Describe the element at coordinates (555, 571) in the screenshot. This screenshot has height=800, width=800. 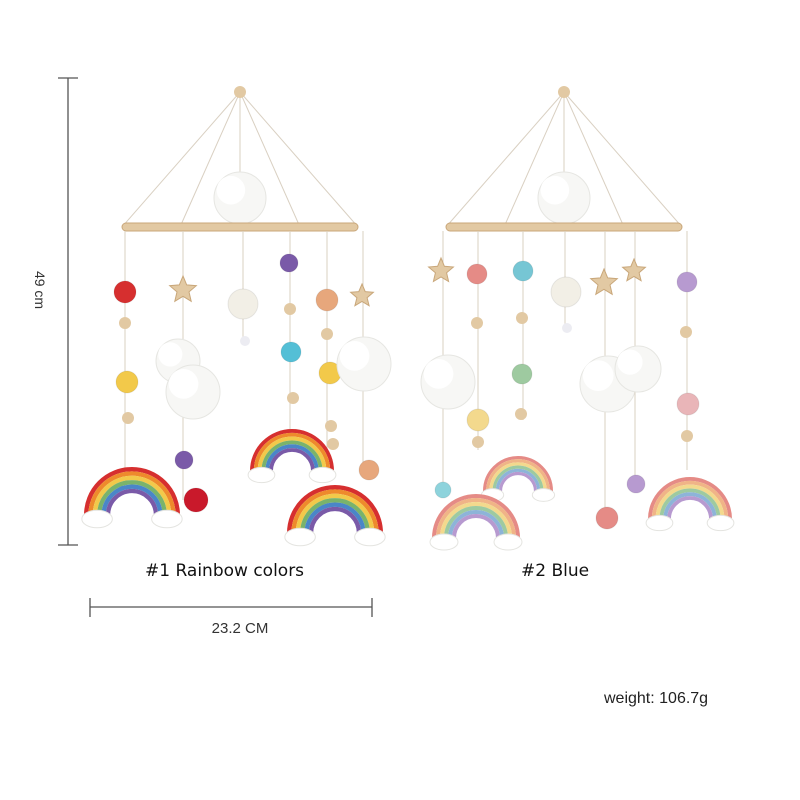
I see `product-label-blue: #2 Blue` at that location.